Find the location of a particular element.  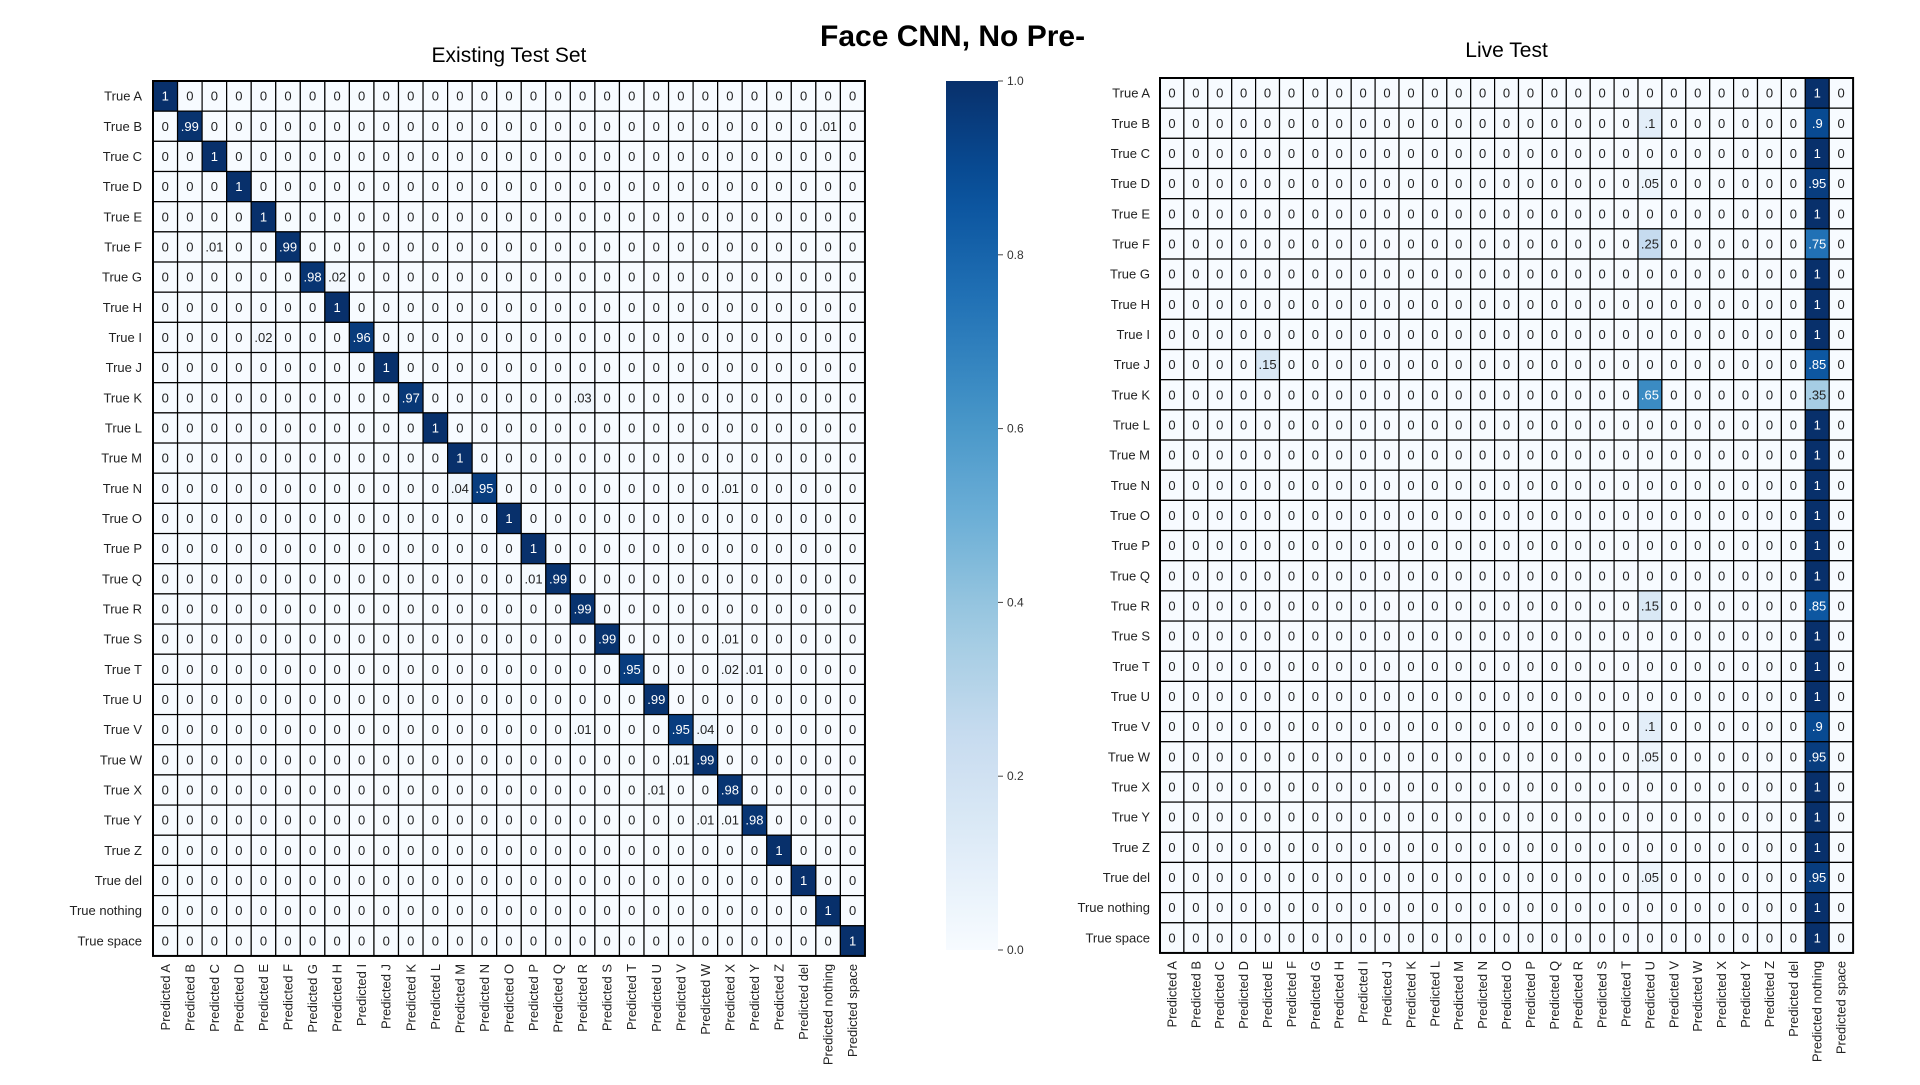

row-label-true-z: True Z is located at coordinates (1131, 847).